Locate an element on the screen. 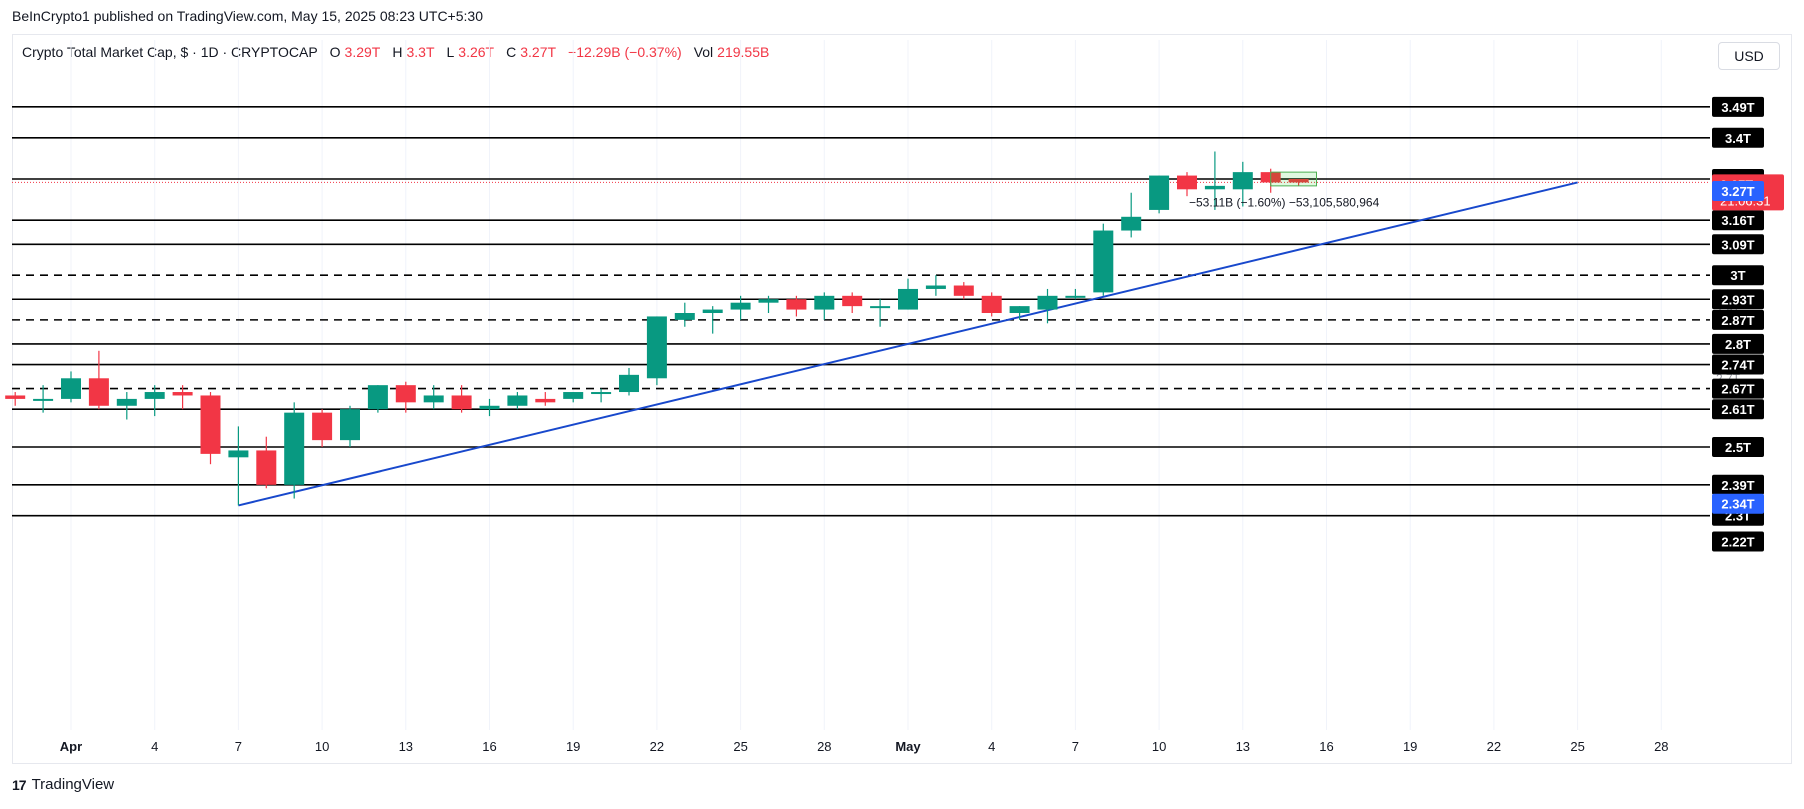 The height and width of the screenshot is (809, 1804). level-tag: 2.74T is located at coordinates (1737, 365).